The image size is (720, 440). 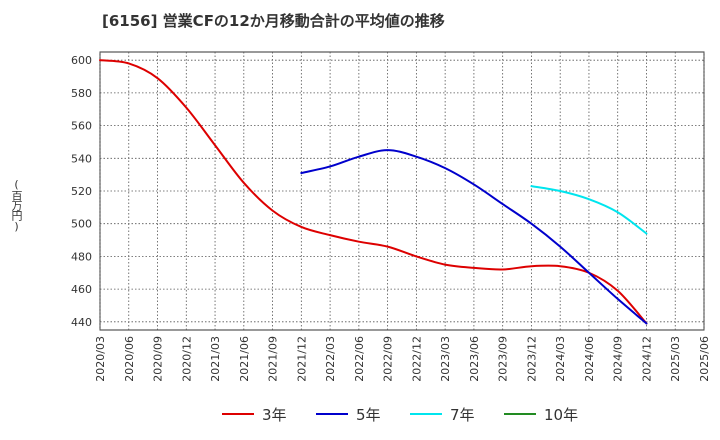 I want to click on legend-item: 10年, so click(x=541, y=414).